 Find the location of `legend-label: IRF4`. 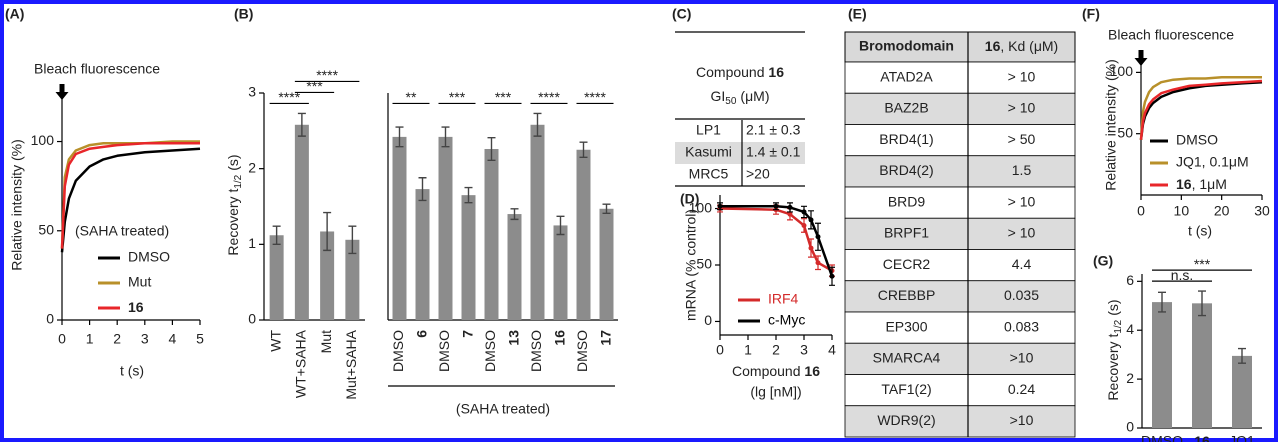

legend-label: IRF4 is located at coordinates (783, 299).